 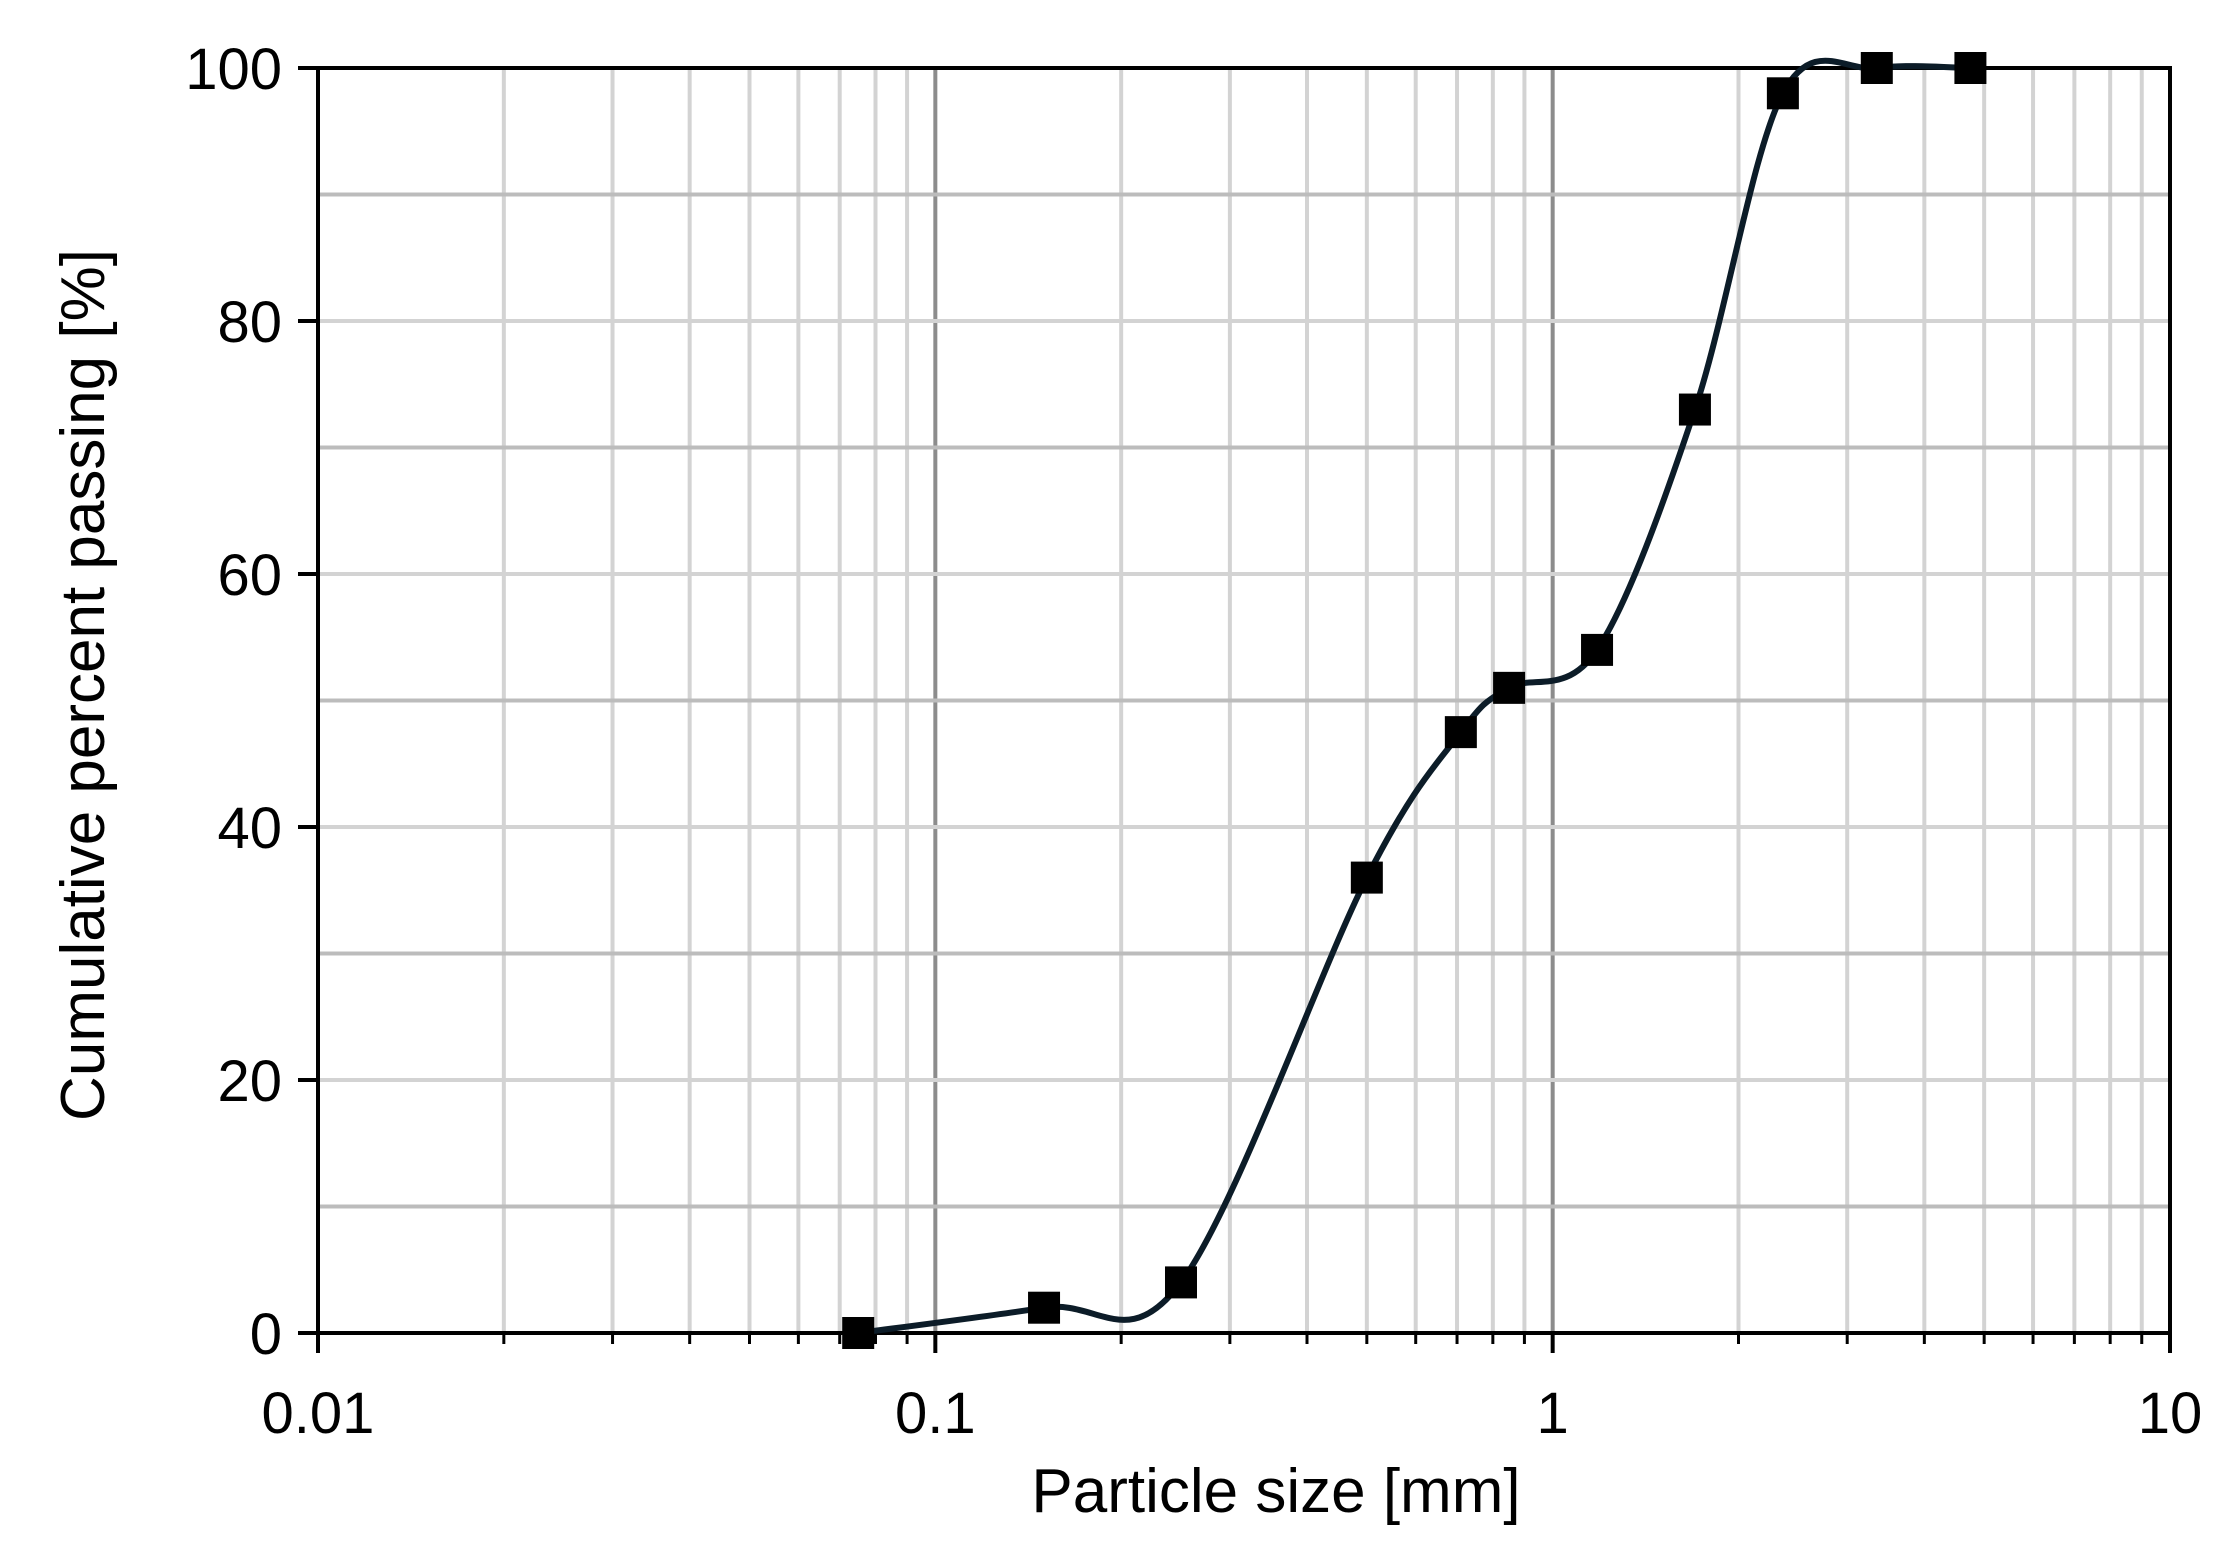 I want to click on y-tick-label: 80, so click(x=249, y=322).